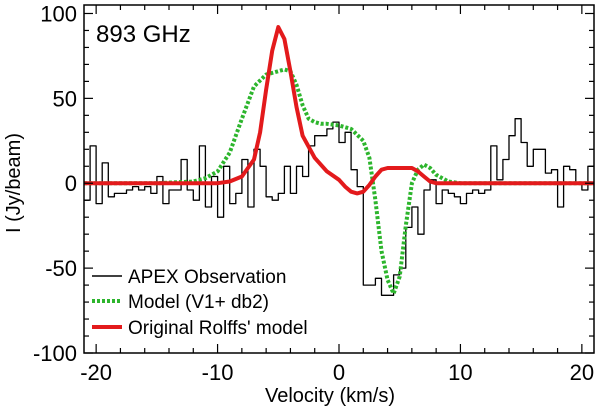  Describe the element at coordinates (582, 372) in the screenshot. I see `x-tick-label: 20` at that location.